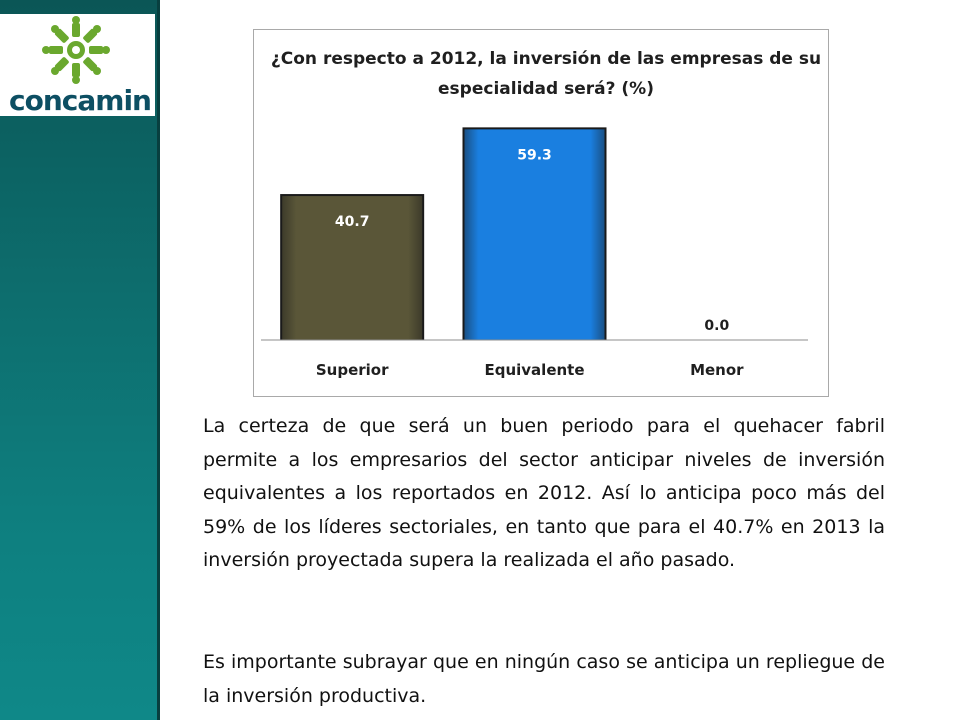 Image resolution: width=960 pixels, height=720 pixels. I want to click on bar-equivalente, so click(534, 234).